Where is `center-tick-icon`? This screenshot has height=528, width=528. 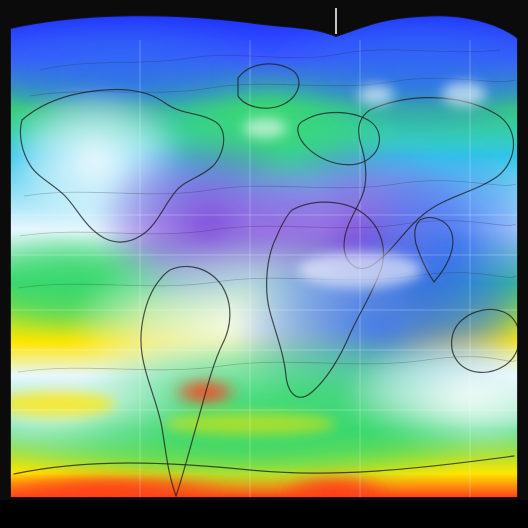 center-tick-icon is located at coordinates (336, 21).